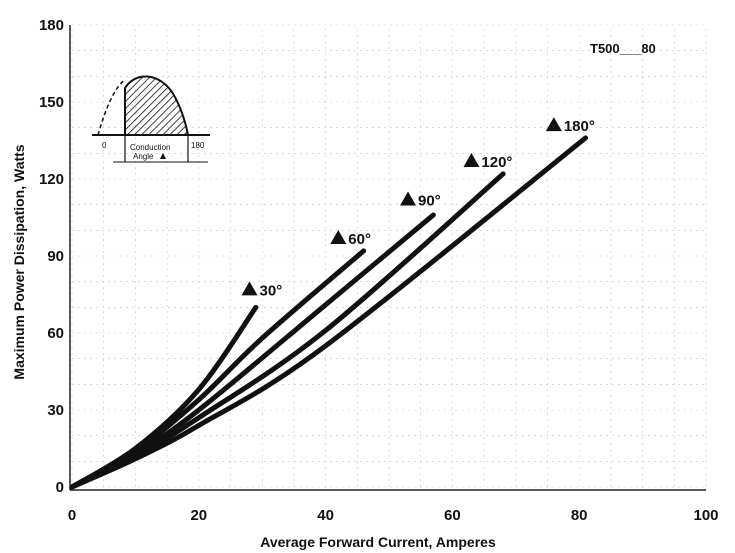  I want to click on y-tick-label: 60, so click(55, 333).